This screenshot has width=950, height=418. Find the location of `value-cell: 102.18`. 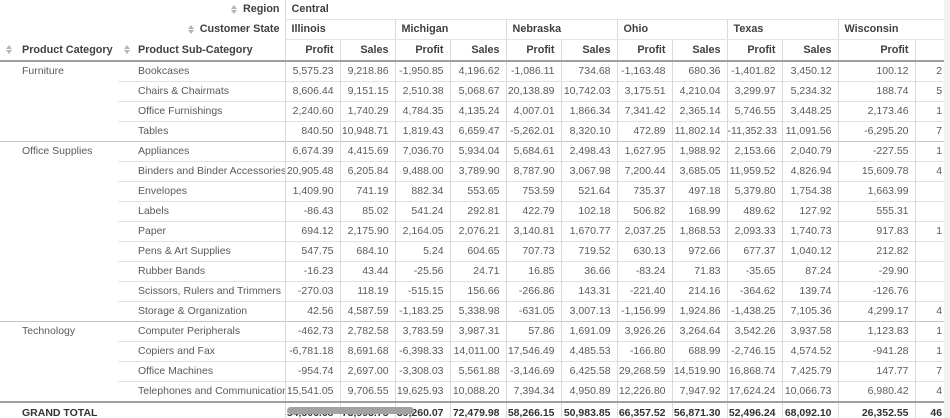

value-cell: 102.18 is located at coordinates (589, 211).